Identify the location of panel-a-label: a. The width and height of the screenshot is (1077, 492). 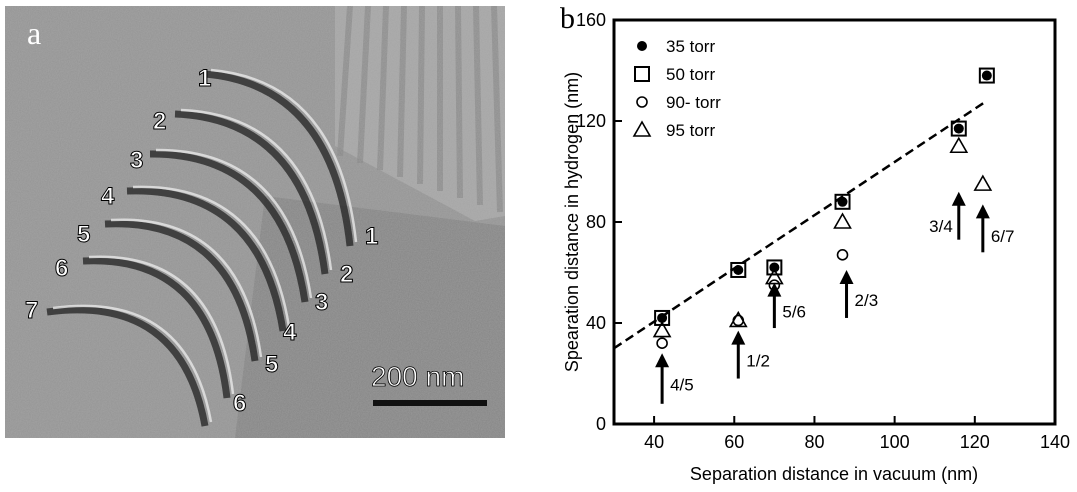
(34, 33).